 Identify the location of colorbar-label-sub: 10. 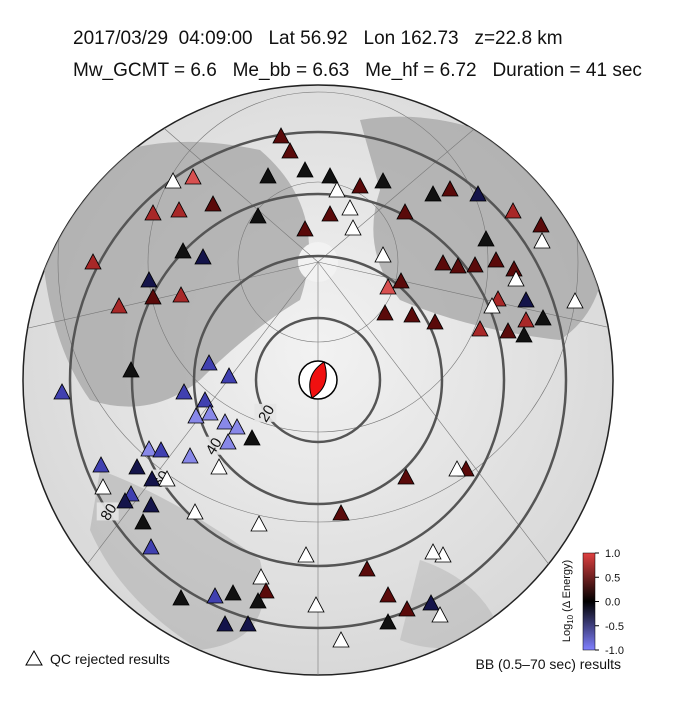
(570, 618).